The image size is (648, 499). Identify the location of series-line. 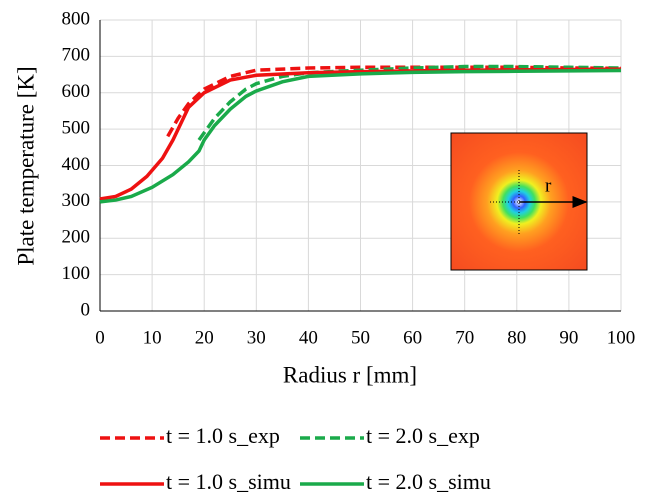
(394, 101).